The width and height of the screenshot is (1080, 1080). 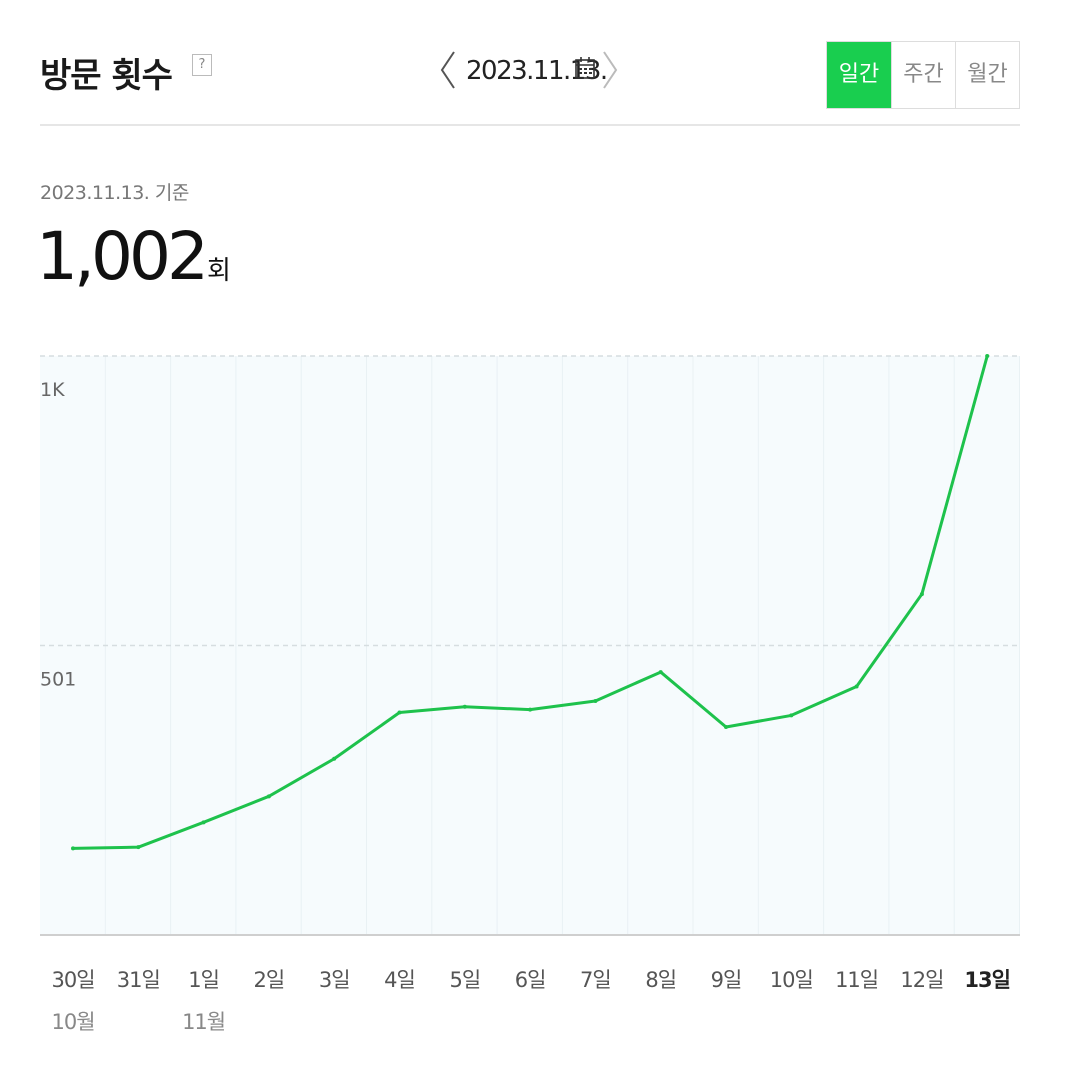 What do you see at coordinates (52, 390) in the screenshot?
I see `y-tick-label: 1K` at bounding box center [52, 390].